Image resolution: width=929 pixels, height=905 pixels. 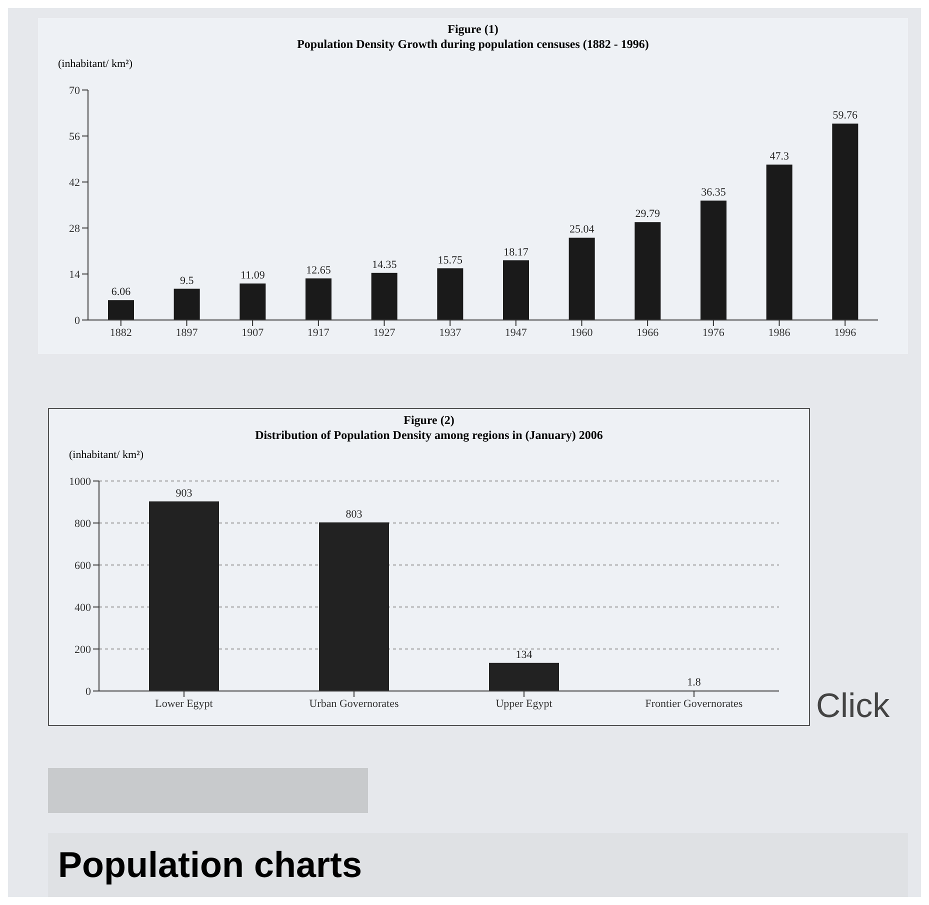 What do you see at coordinates (524, 654) in the screenshot?
I see `data-label: 134` at bounding box center [524, 654].